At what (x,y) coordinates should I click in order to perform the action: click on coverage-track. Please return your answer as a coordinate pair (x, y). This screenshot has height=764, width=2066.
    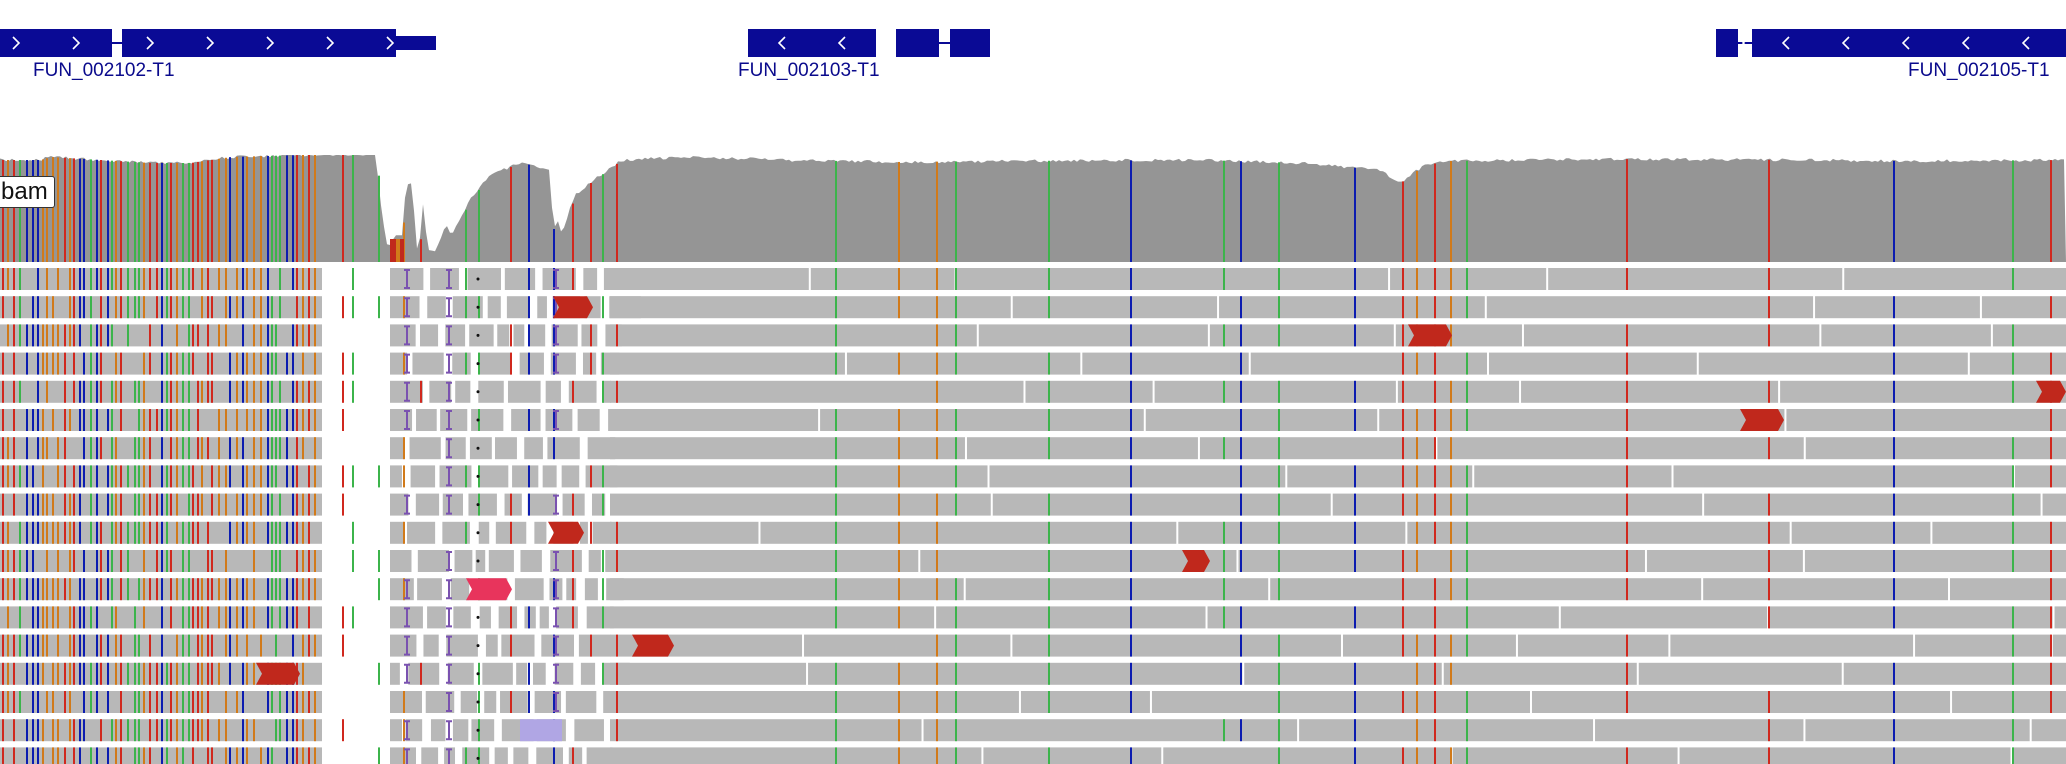
    Looking at the image, I should click on (1033, 208).